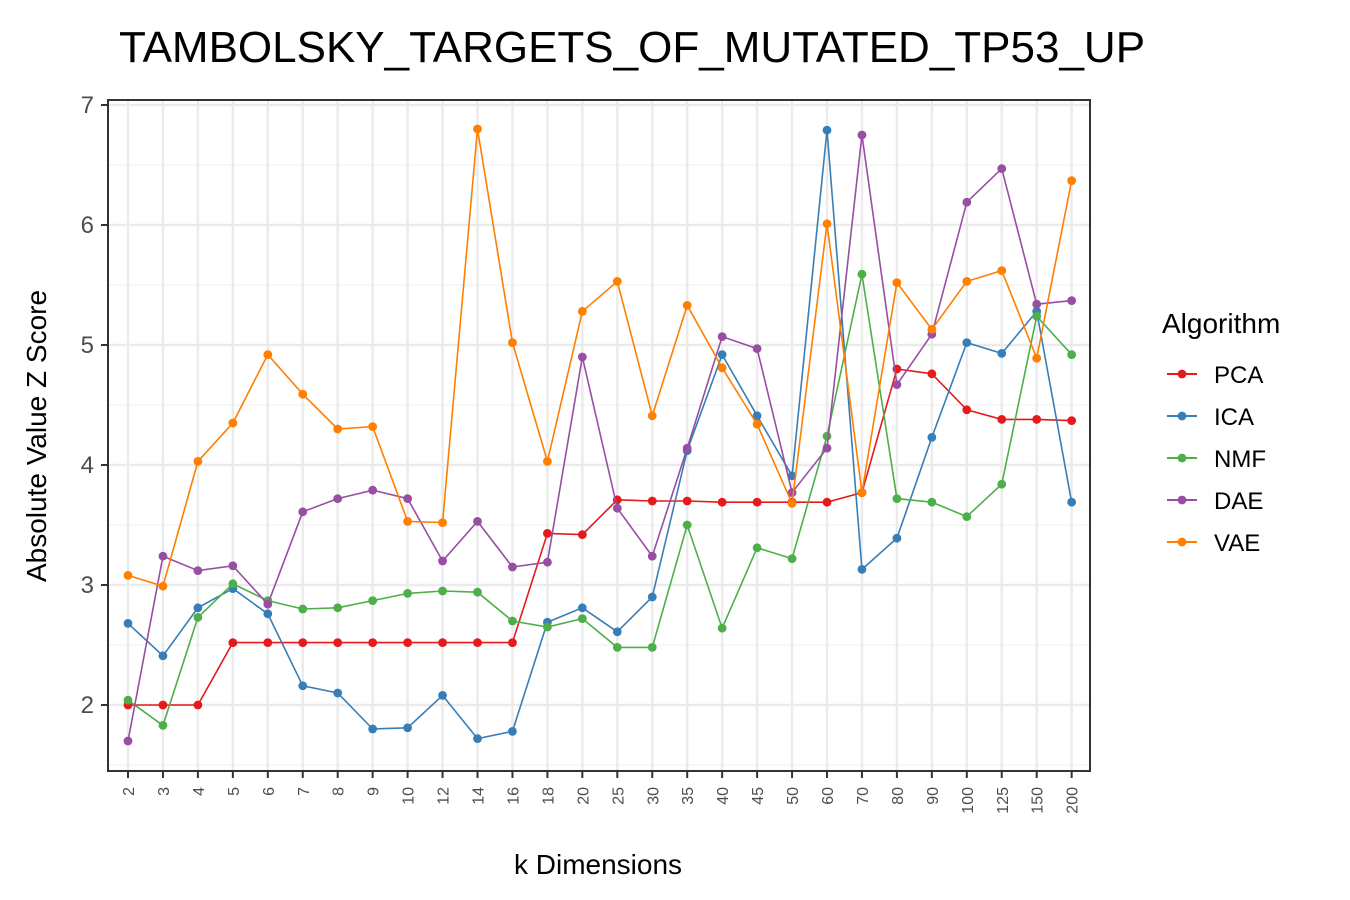  I want to click on legend-label: ICA, so click(1234, 417).